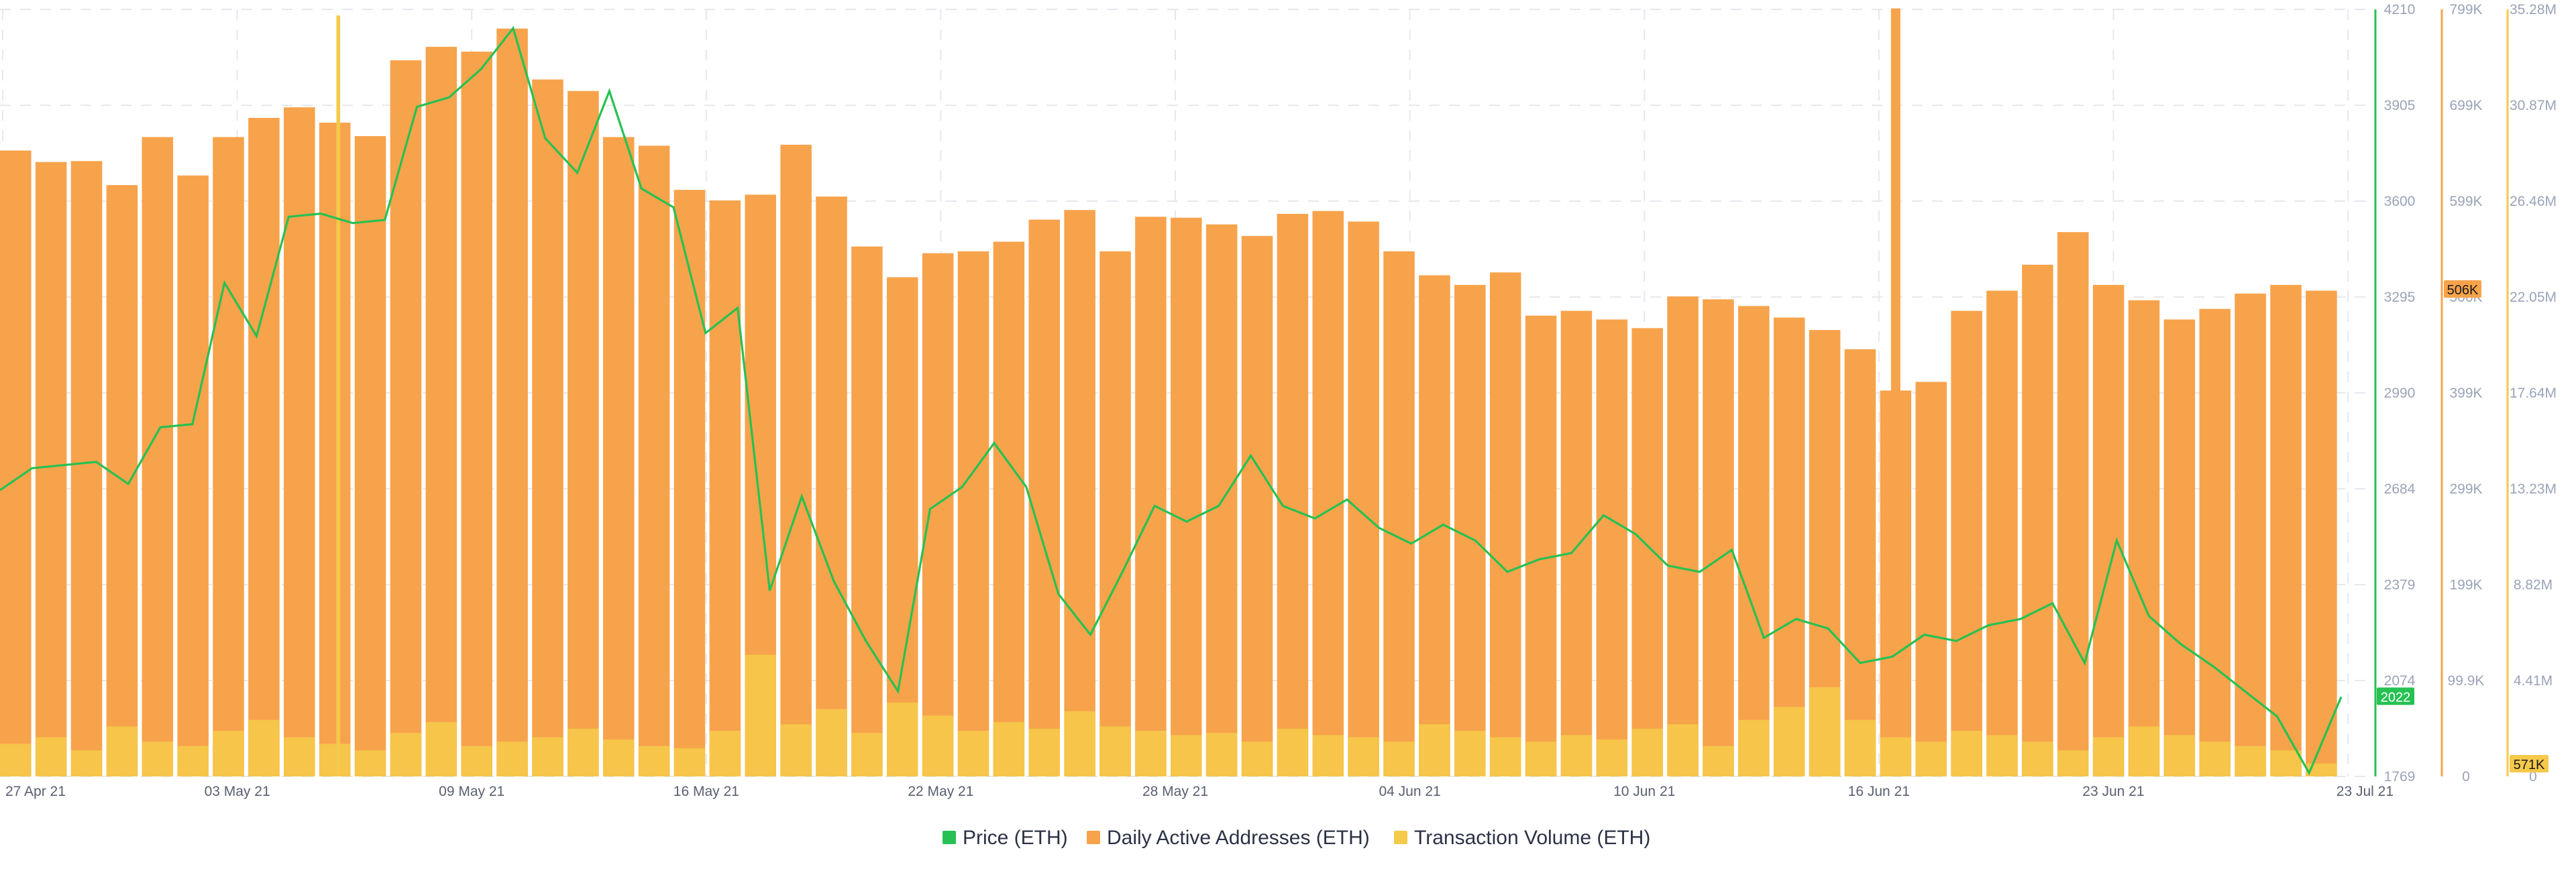 The width and height of the screenshot is (2576, 875). What do you see at coordinates (1175, 791) in the screenshot?
I see `date-tick-label: 28 May 21` at bounding box center [1175, 791].